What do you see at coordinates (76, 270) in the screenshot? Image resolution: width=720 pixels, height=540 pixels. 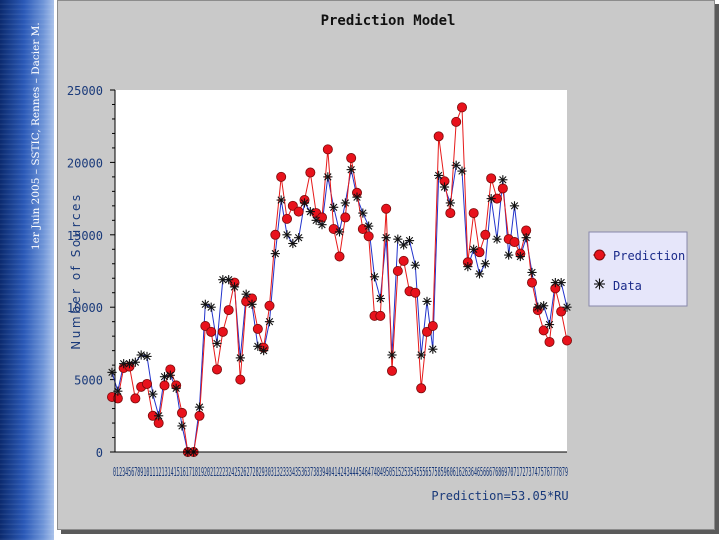 I see `y-axis-label: Number of Sources` at bounding box center [76, 270].